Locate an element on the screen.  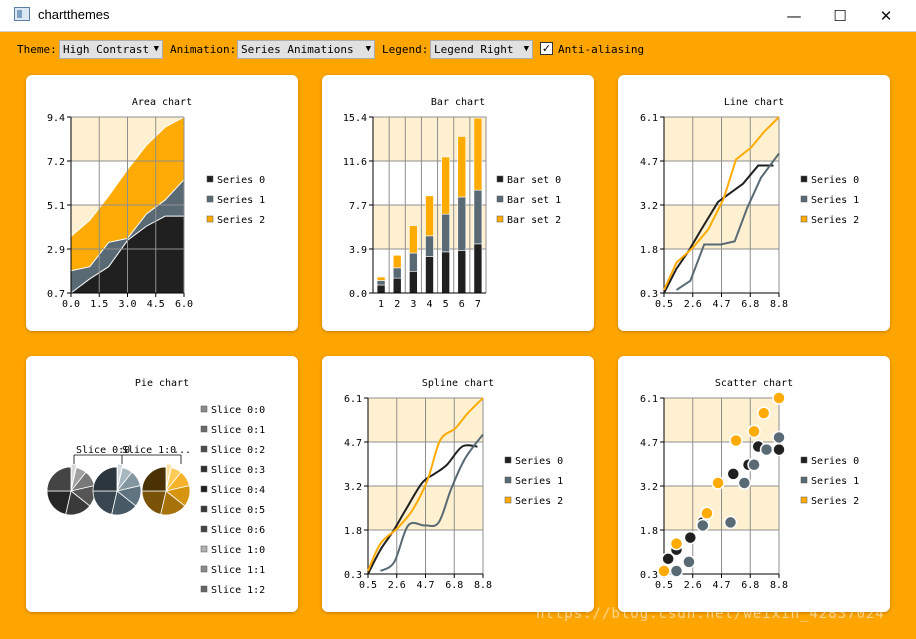
maximize-button: ☐ is located at coordinates (840, 15).